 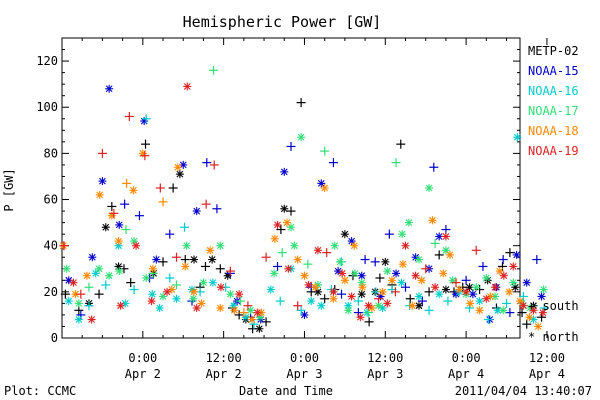 What do you see at coordinates (553, 321) in the screenshot?
I see `symbol-legend: + south * north` at bounding box center [553, 321].